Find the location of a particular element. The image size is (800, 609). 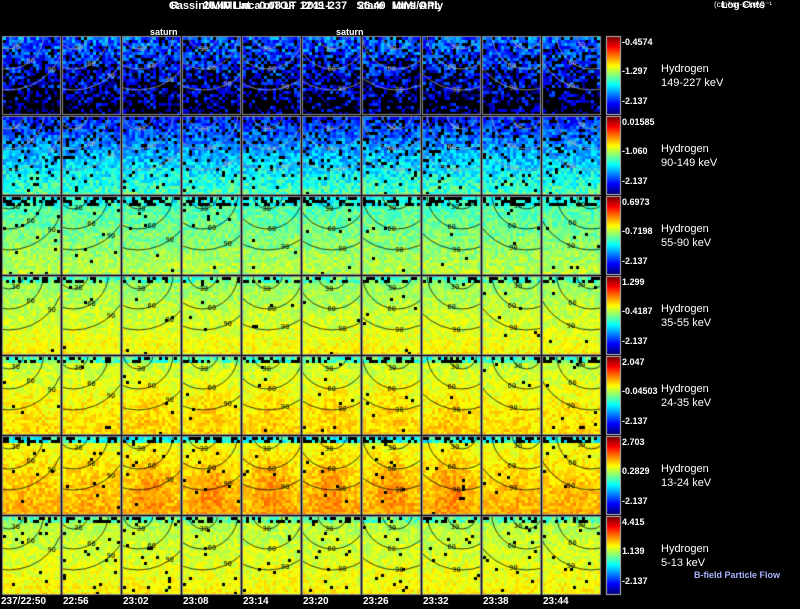

energy-range-label: 5-13 keV is located at coordinates (683, 563).